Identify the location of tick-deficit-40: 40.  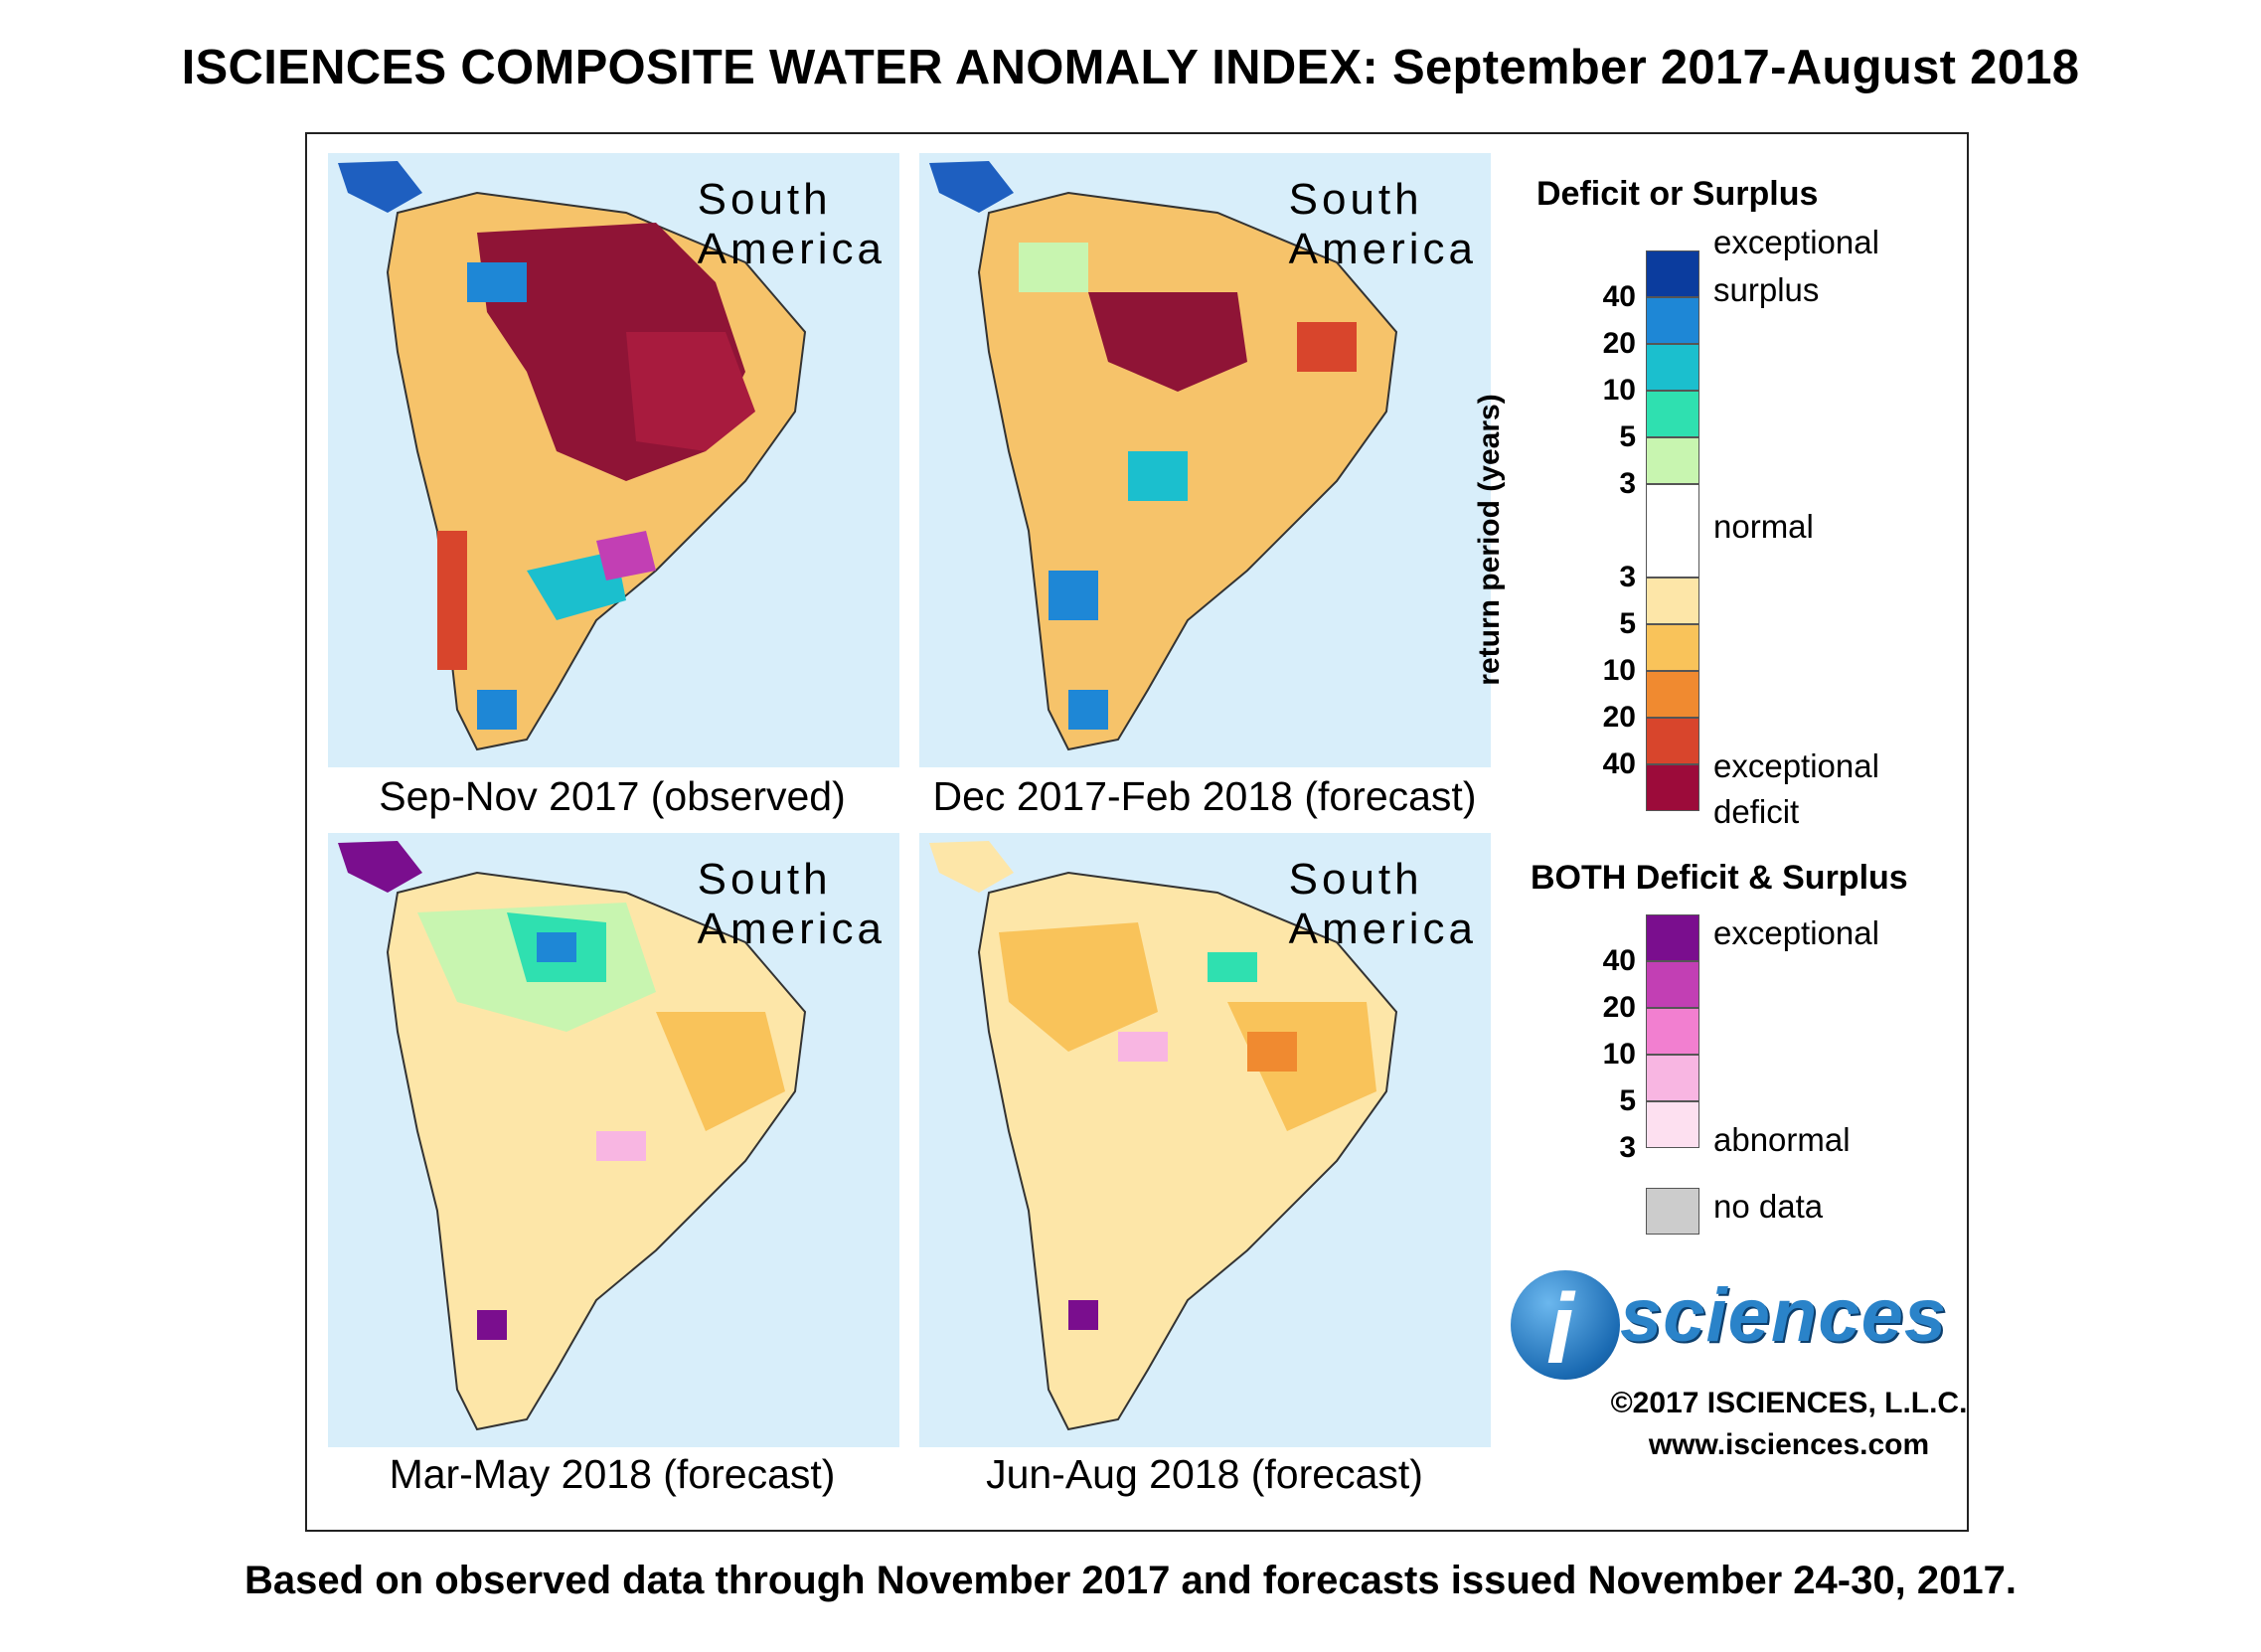
(1619, 763).